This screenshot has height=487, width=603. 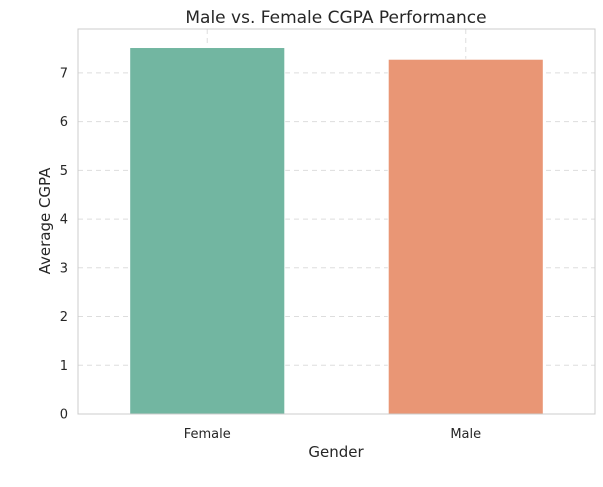 What do you see at coordinates (335, 18) in the screenshot?
I see `chart-title: Male vs. Female CGPA Performance` at bounding box center [335, 18].